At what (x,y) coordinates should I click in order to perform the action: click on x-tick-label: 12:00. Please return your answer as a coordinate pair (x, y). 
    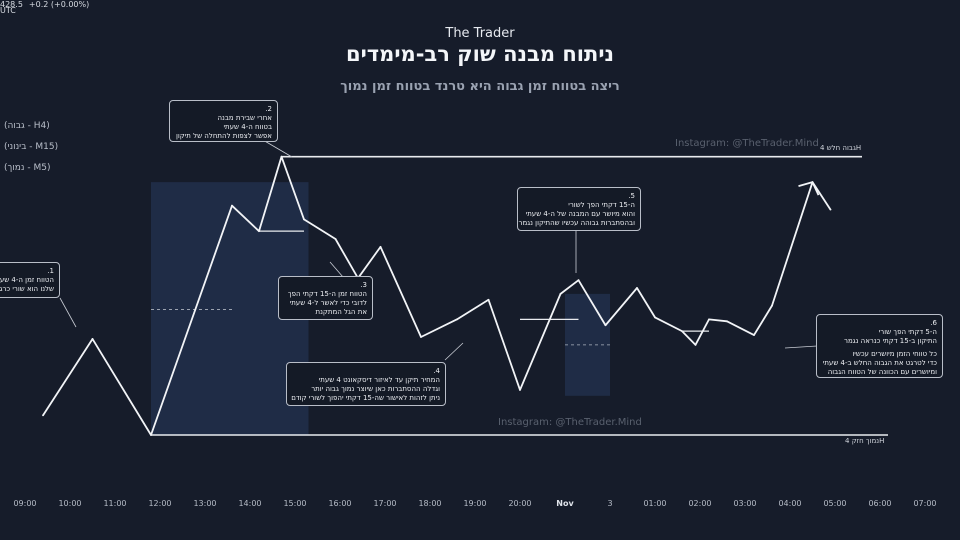
    Looking at the image, I should click on (160, 503).